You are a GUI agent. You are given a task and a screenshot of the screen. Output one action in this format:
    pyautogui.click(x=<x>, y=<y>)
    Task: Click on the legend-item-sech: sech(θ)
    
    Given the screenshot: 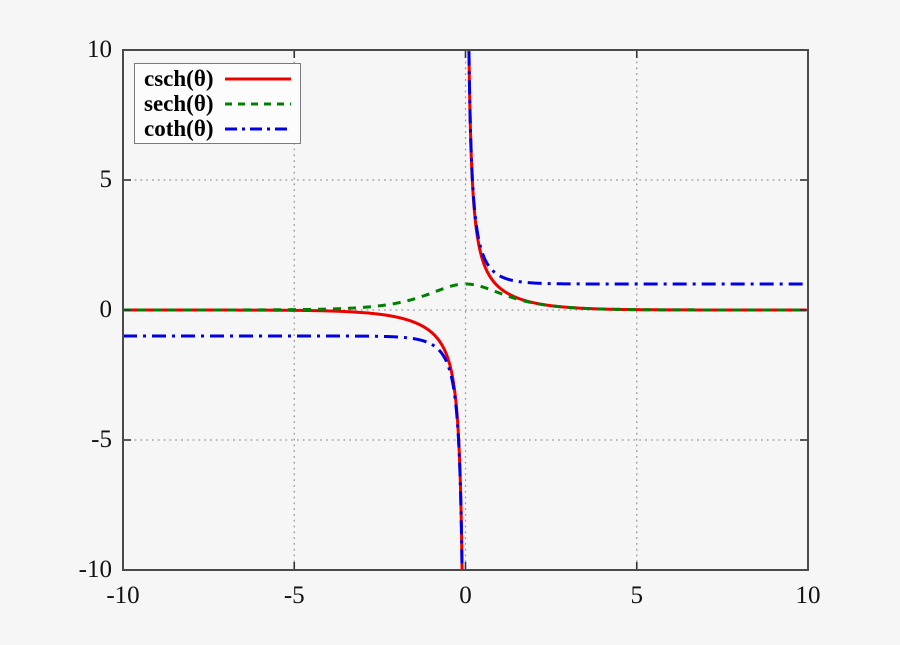 What is the action you would take?
    pyautogui.click(x=217, y=103)
    